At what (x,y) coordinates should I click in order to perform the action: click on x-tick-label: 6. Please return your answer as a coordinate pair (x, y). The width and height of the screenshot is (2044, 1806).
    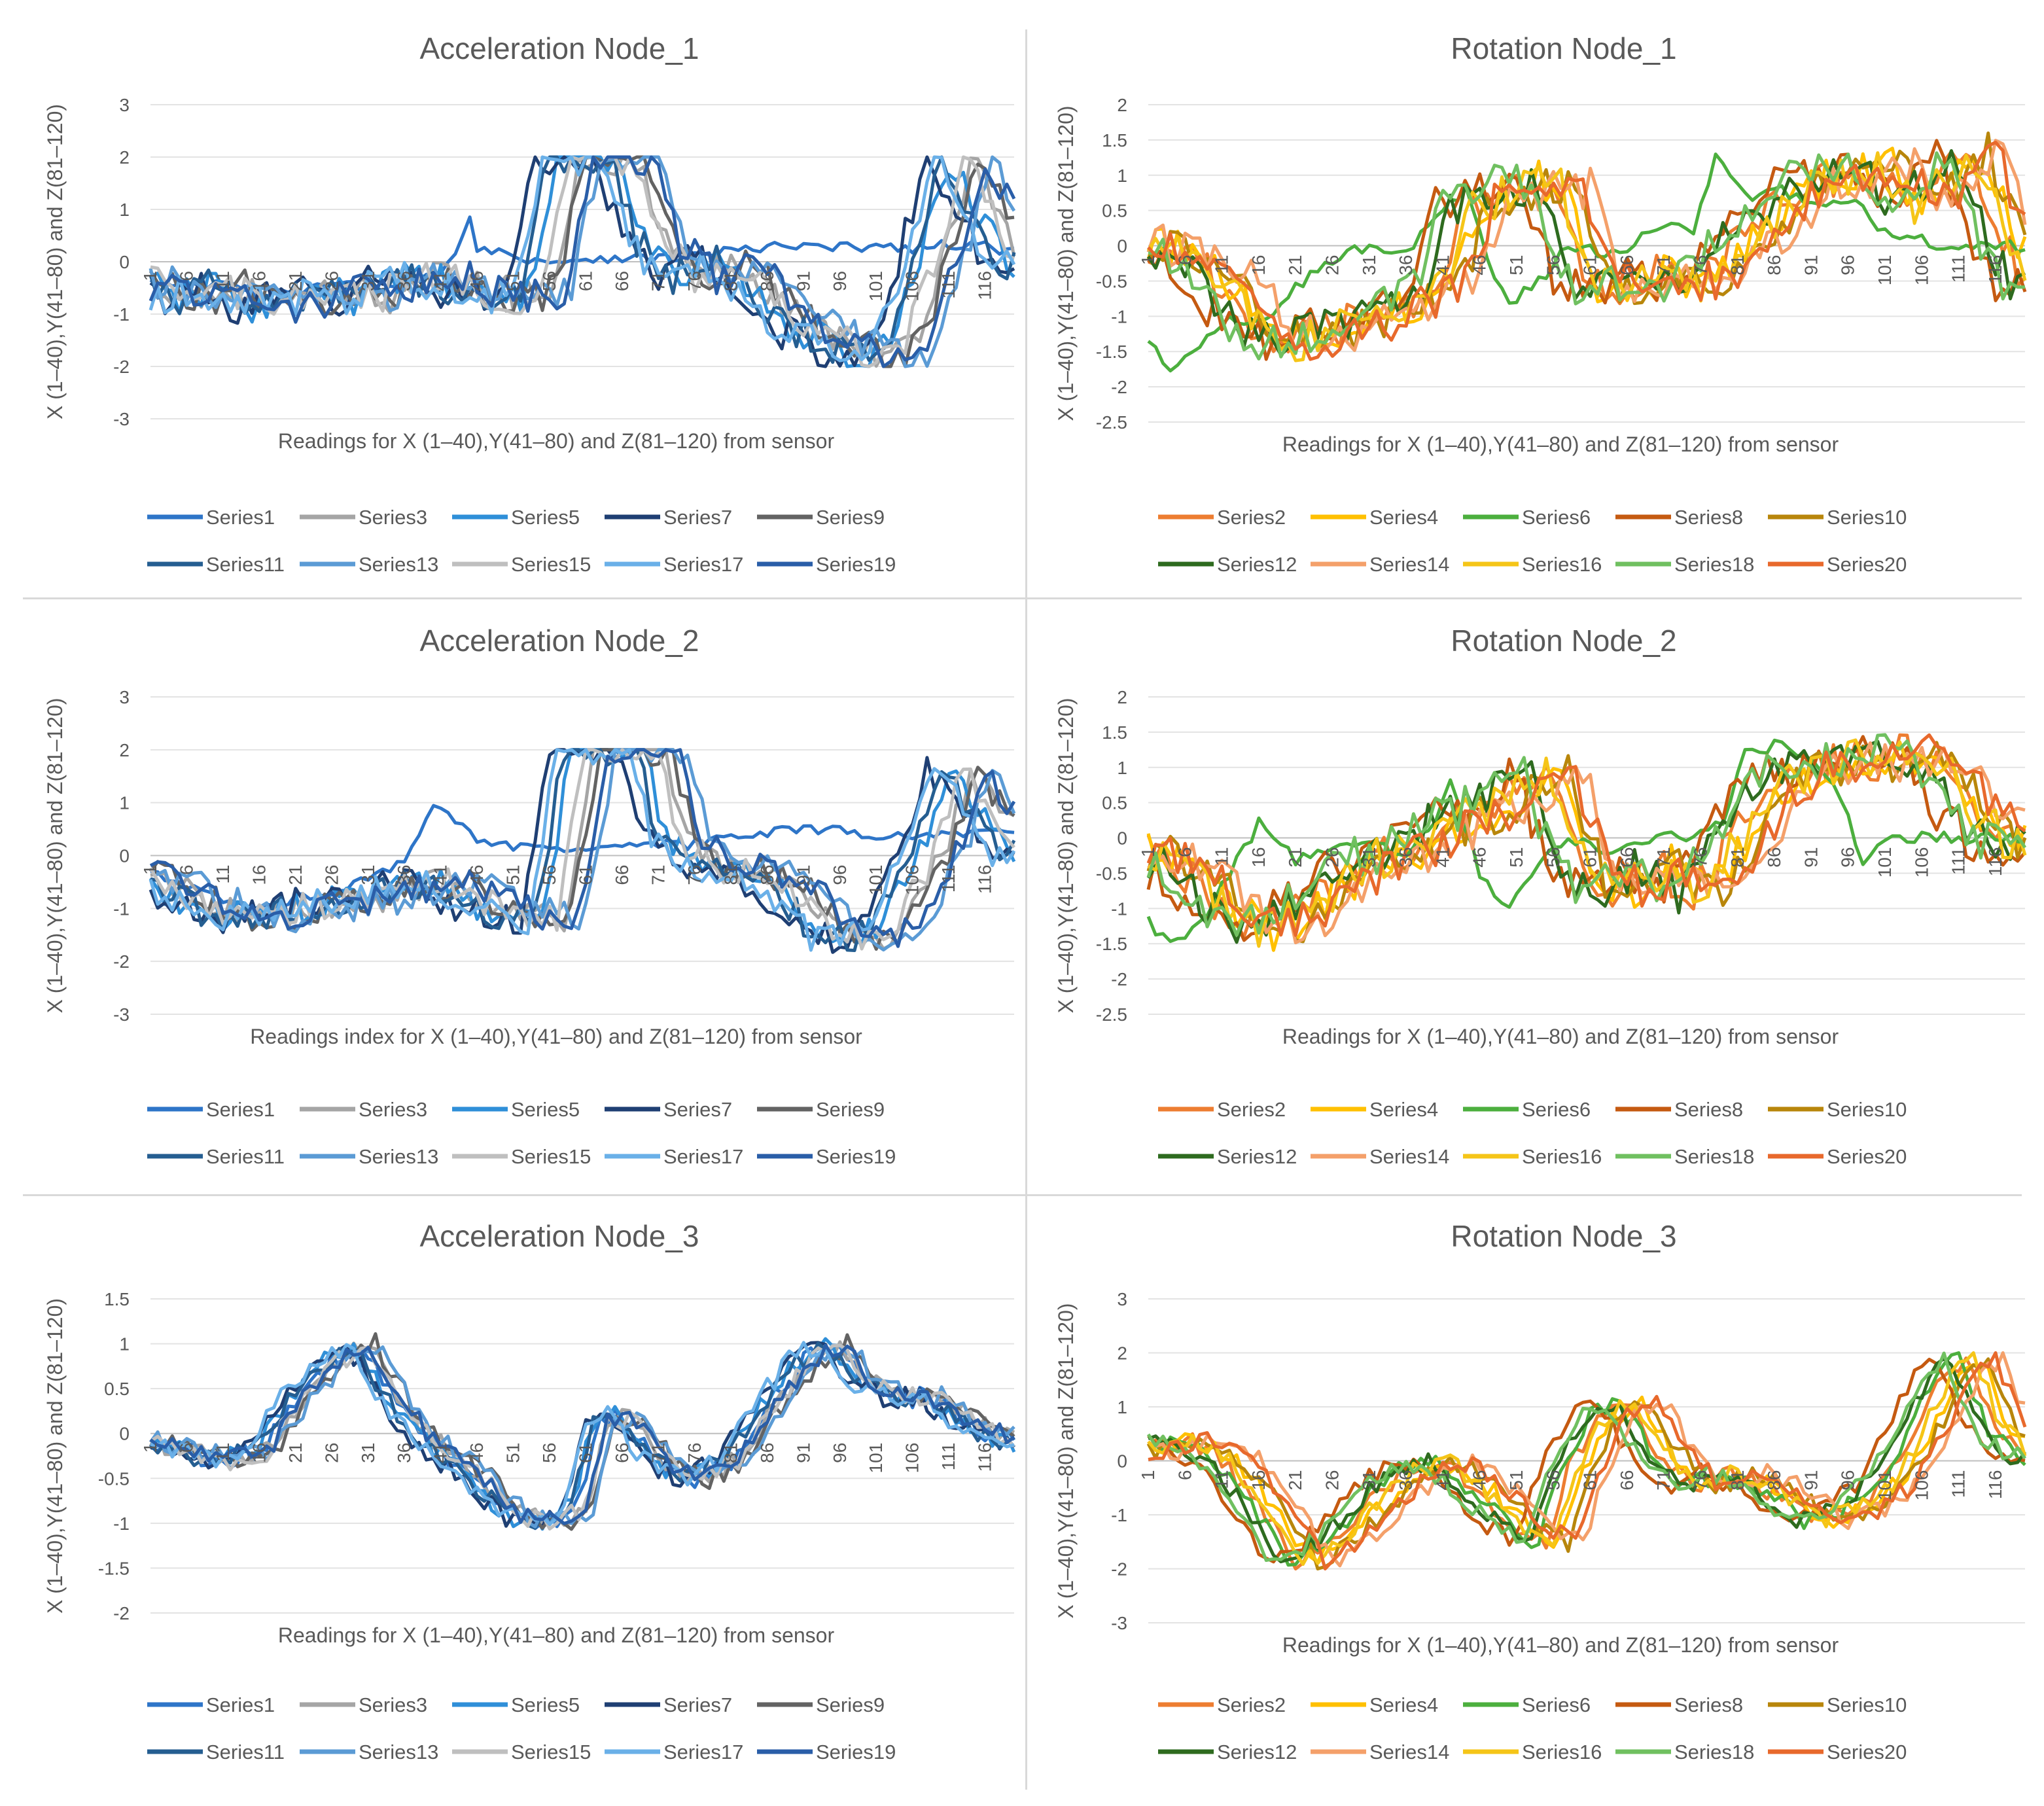
    Looking at the image, I should click on (186, 1448).